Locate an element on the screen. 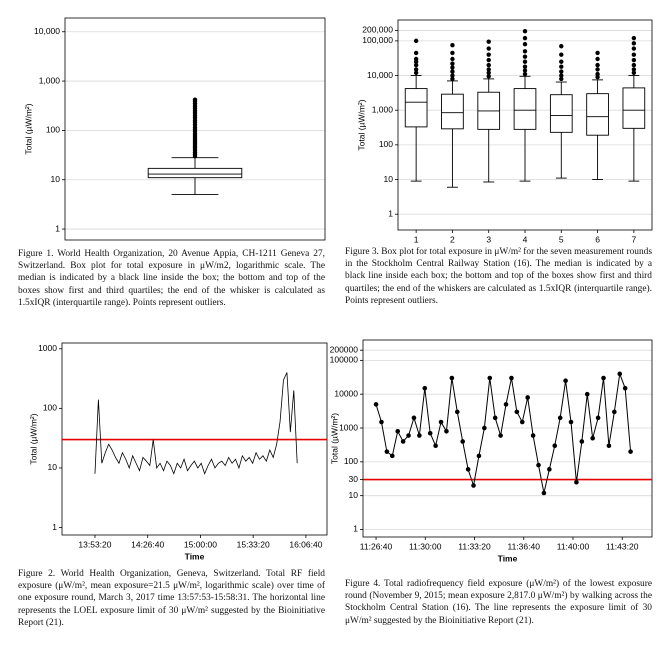 The width and height of the screenshot is (664, 646). y-tick-label: 30 is located at coordinates (354, 479).